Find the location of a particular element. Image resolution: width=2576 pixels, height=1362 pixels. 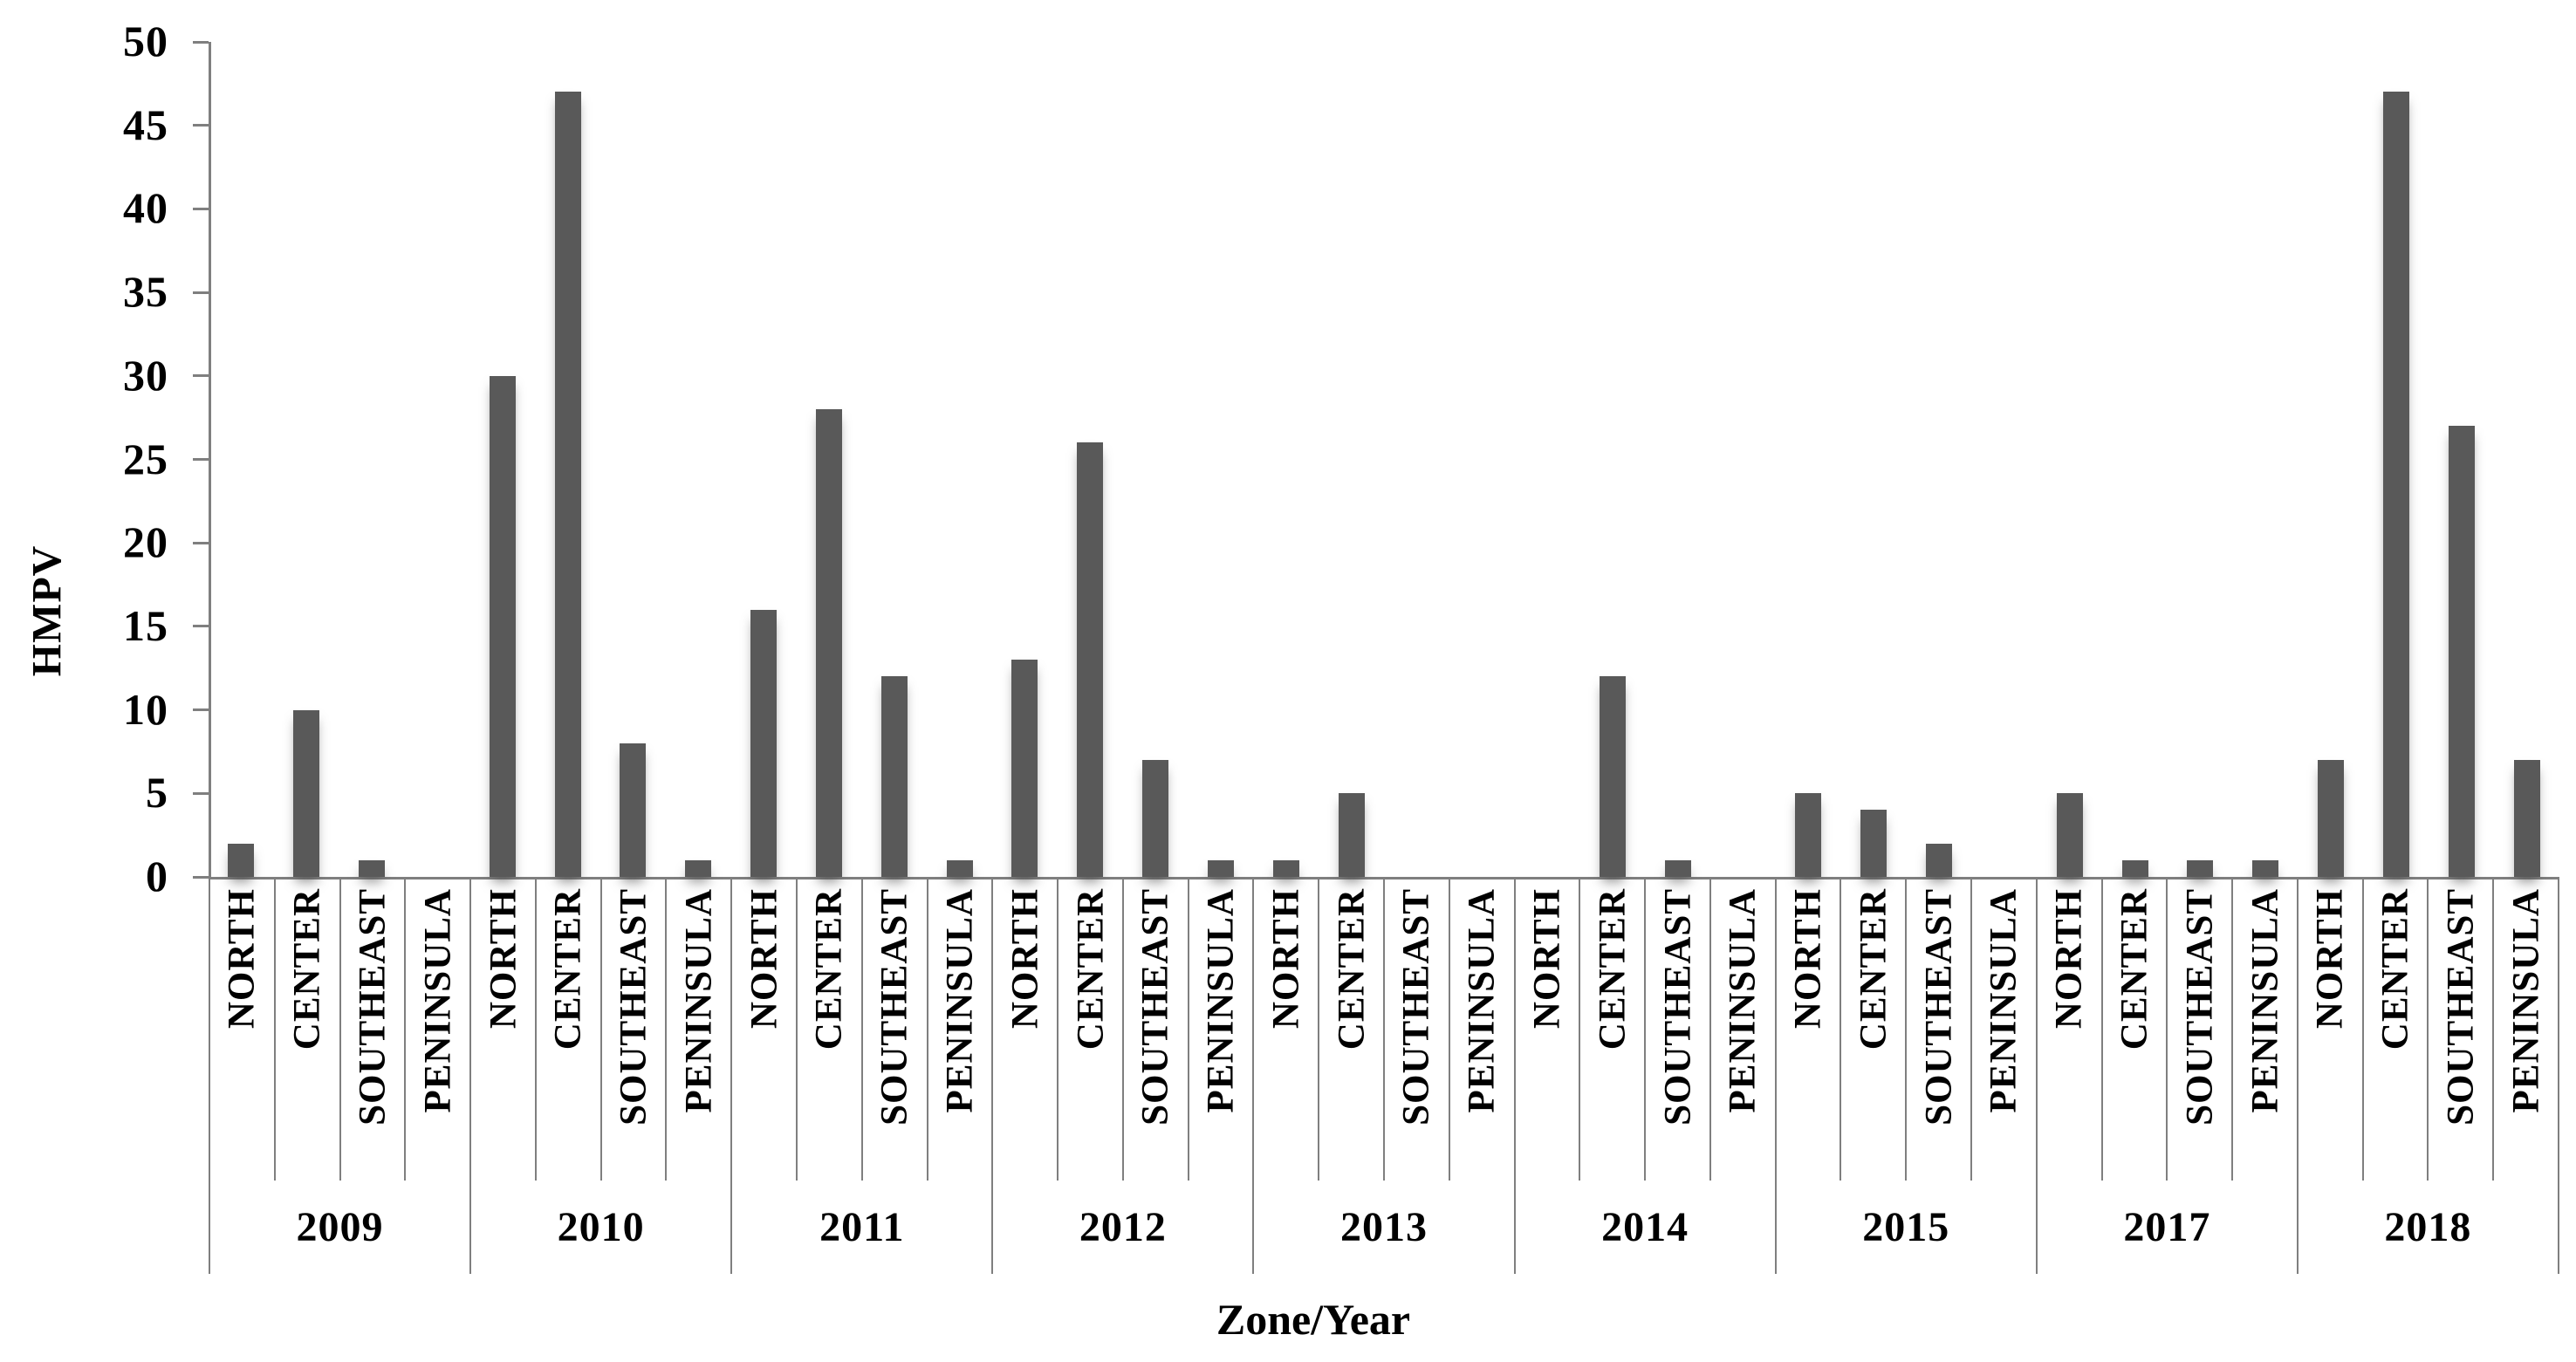

year-label-2010: 2010 is located at coordinates (601, 1227).